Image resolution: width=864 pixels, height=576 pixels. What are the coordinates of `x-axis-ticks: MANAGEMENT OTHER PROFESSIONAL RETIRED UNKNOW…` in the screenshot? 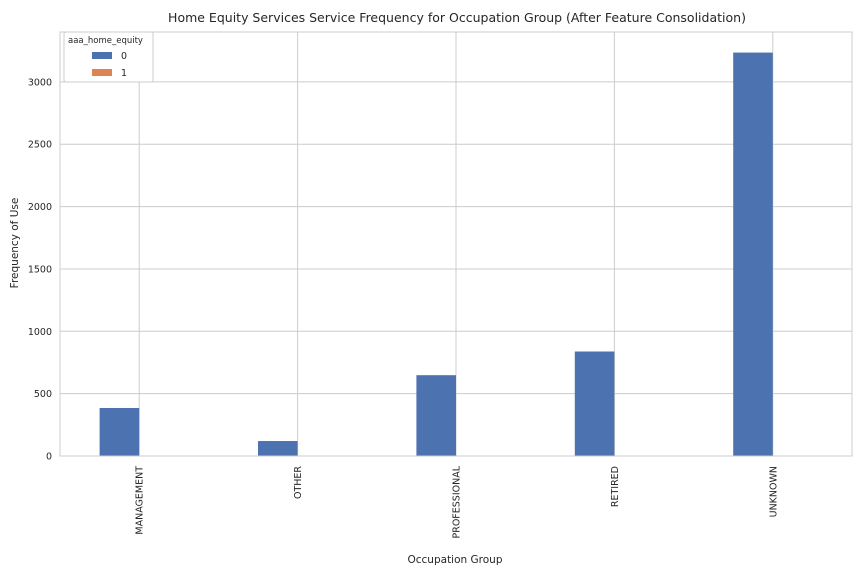 It's located at (457, 501).